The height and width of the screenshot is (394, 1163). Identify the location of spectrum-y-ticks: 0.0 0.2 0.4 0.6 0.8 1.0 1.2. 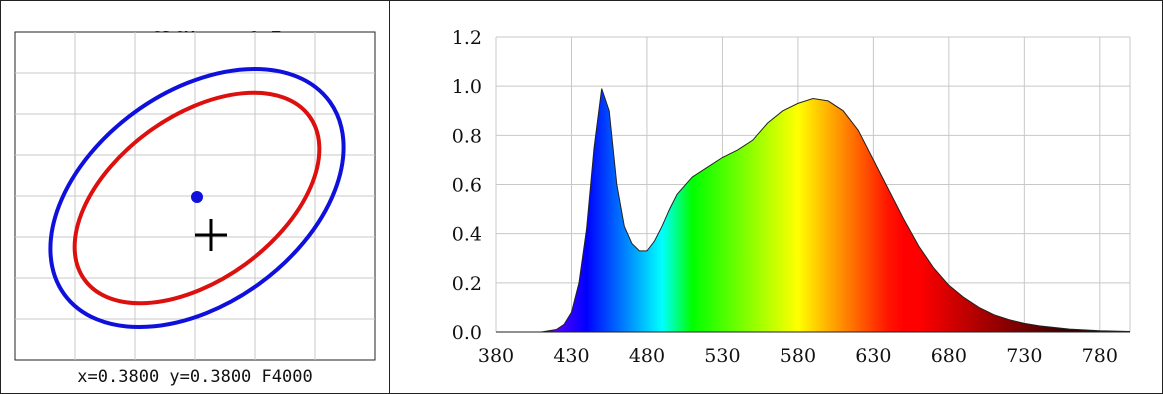
(467, 185).